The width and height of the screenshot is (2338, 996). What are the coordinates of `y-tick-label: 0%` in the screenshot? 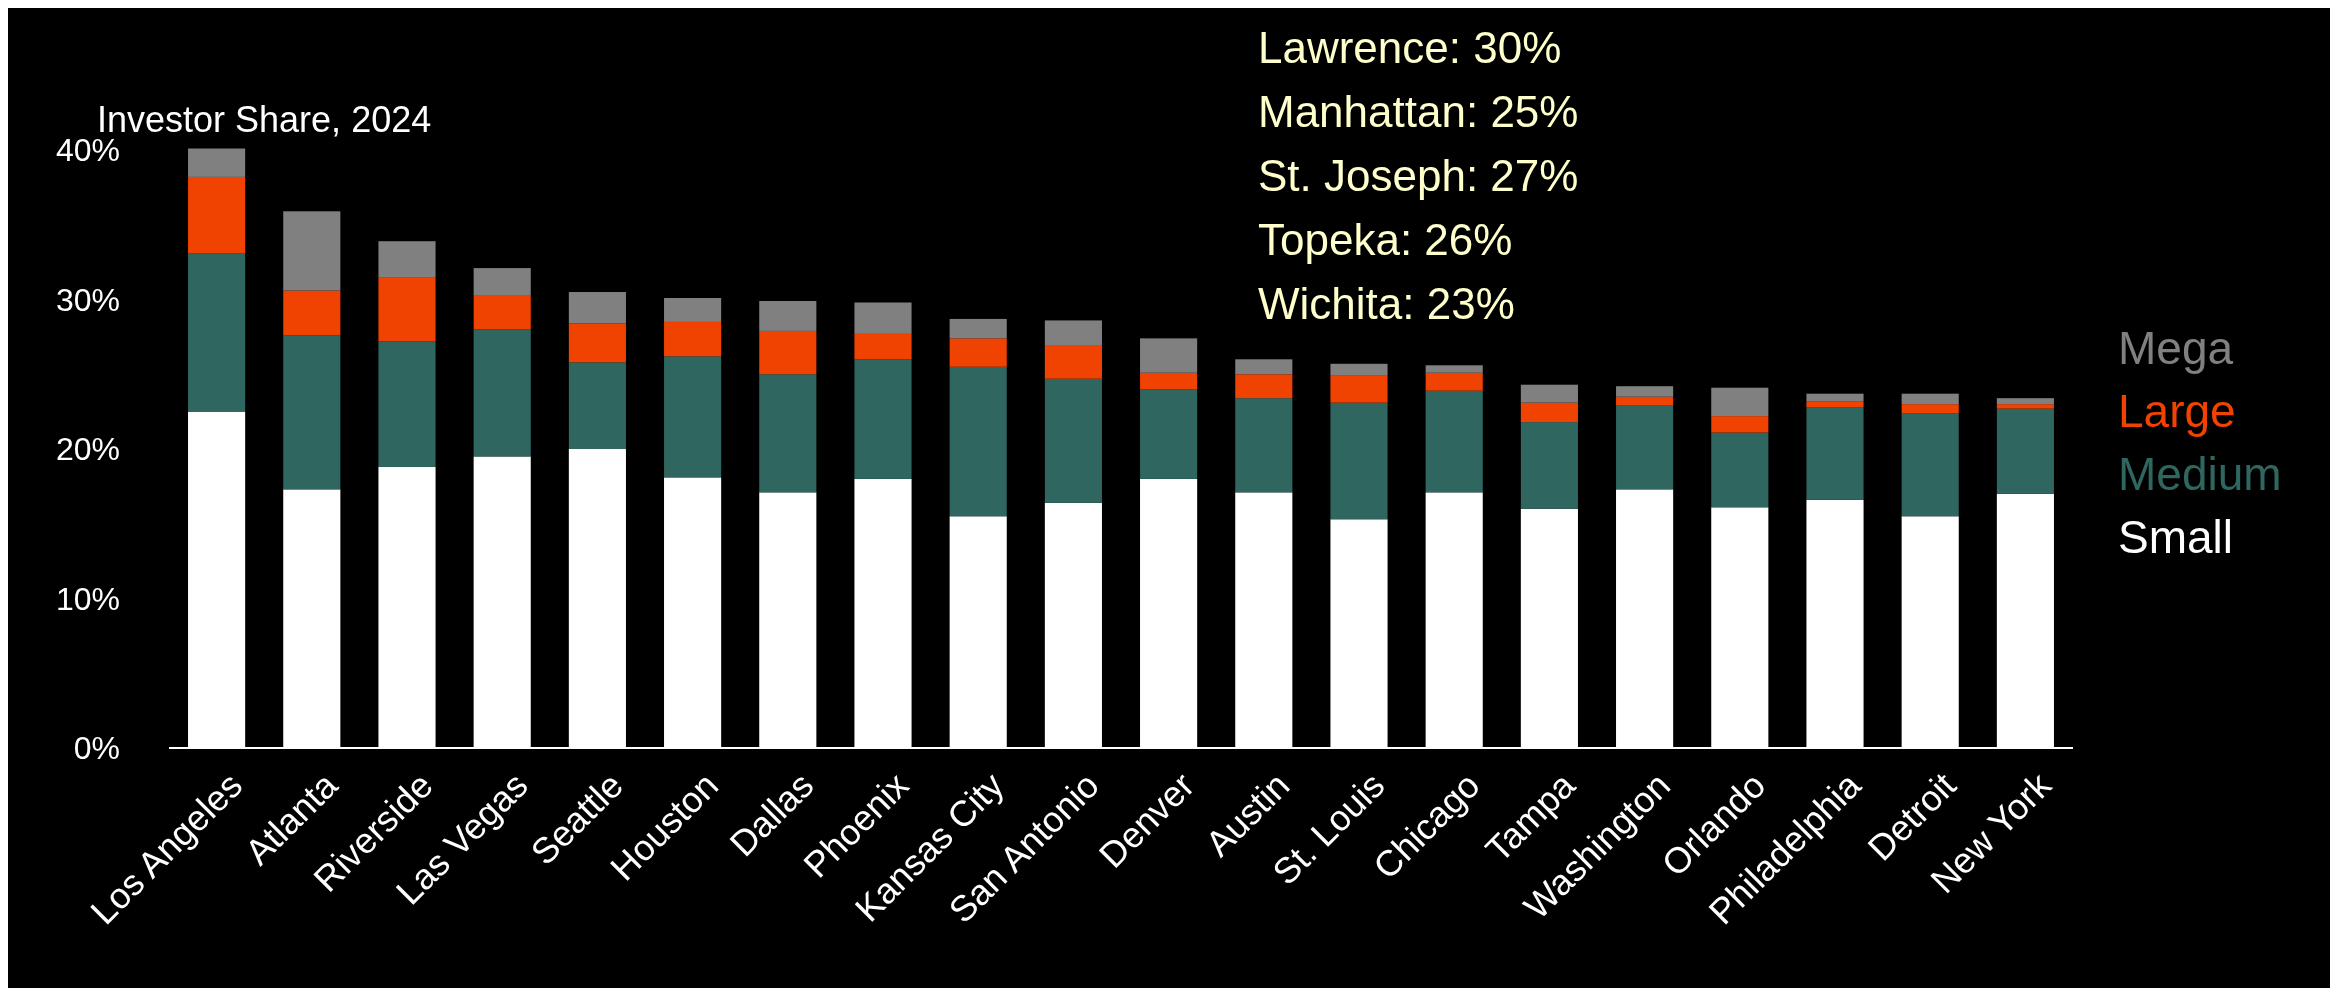 It's located at (96, 748).